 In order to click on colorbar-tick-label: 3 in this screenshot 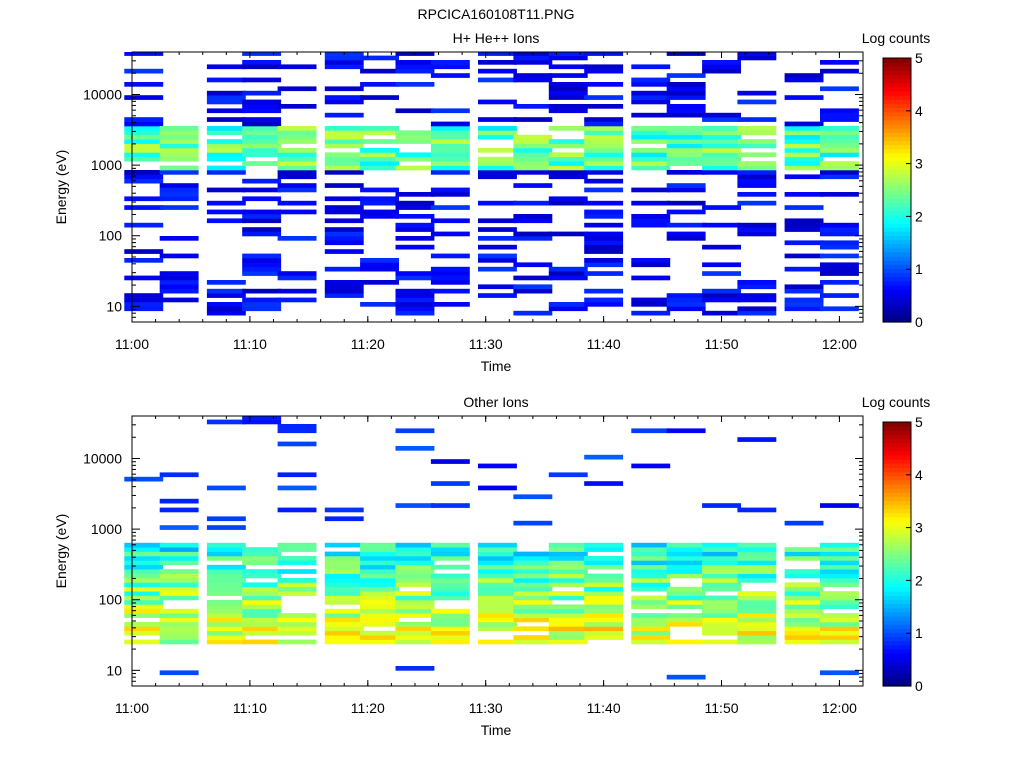, I will do `click(919, 164)`.